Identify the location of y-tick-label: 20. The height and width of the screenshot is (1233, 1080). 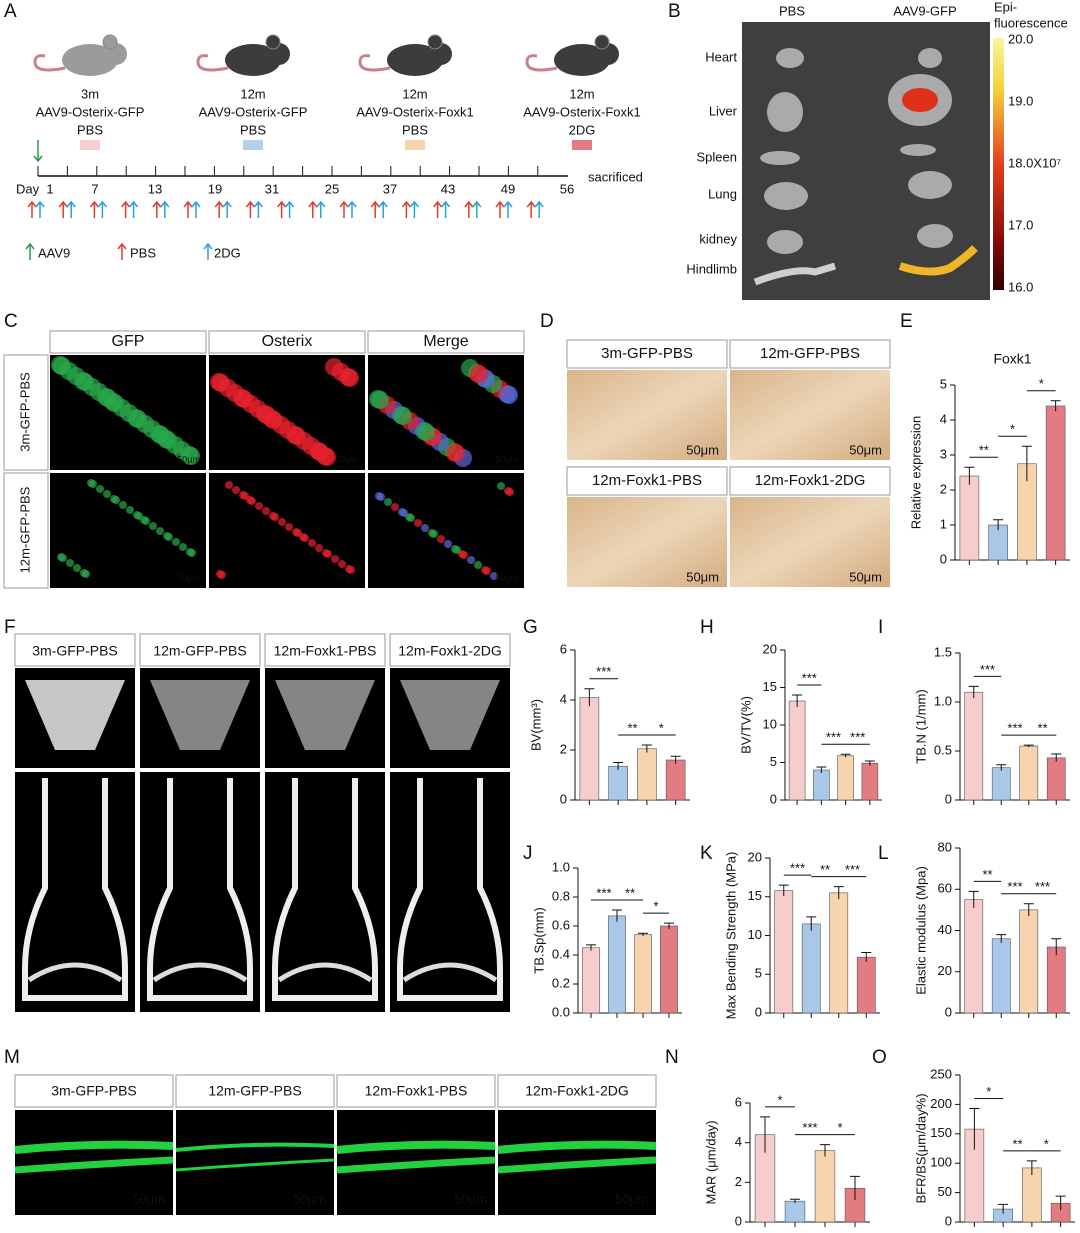
(945, 970).